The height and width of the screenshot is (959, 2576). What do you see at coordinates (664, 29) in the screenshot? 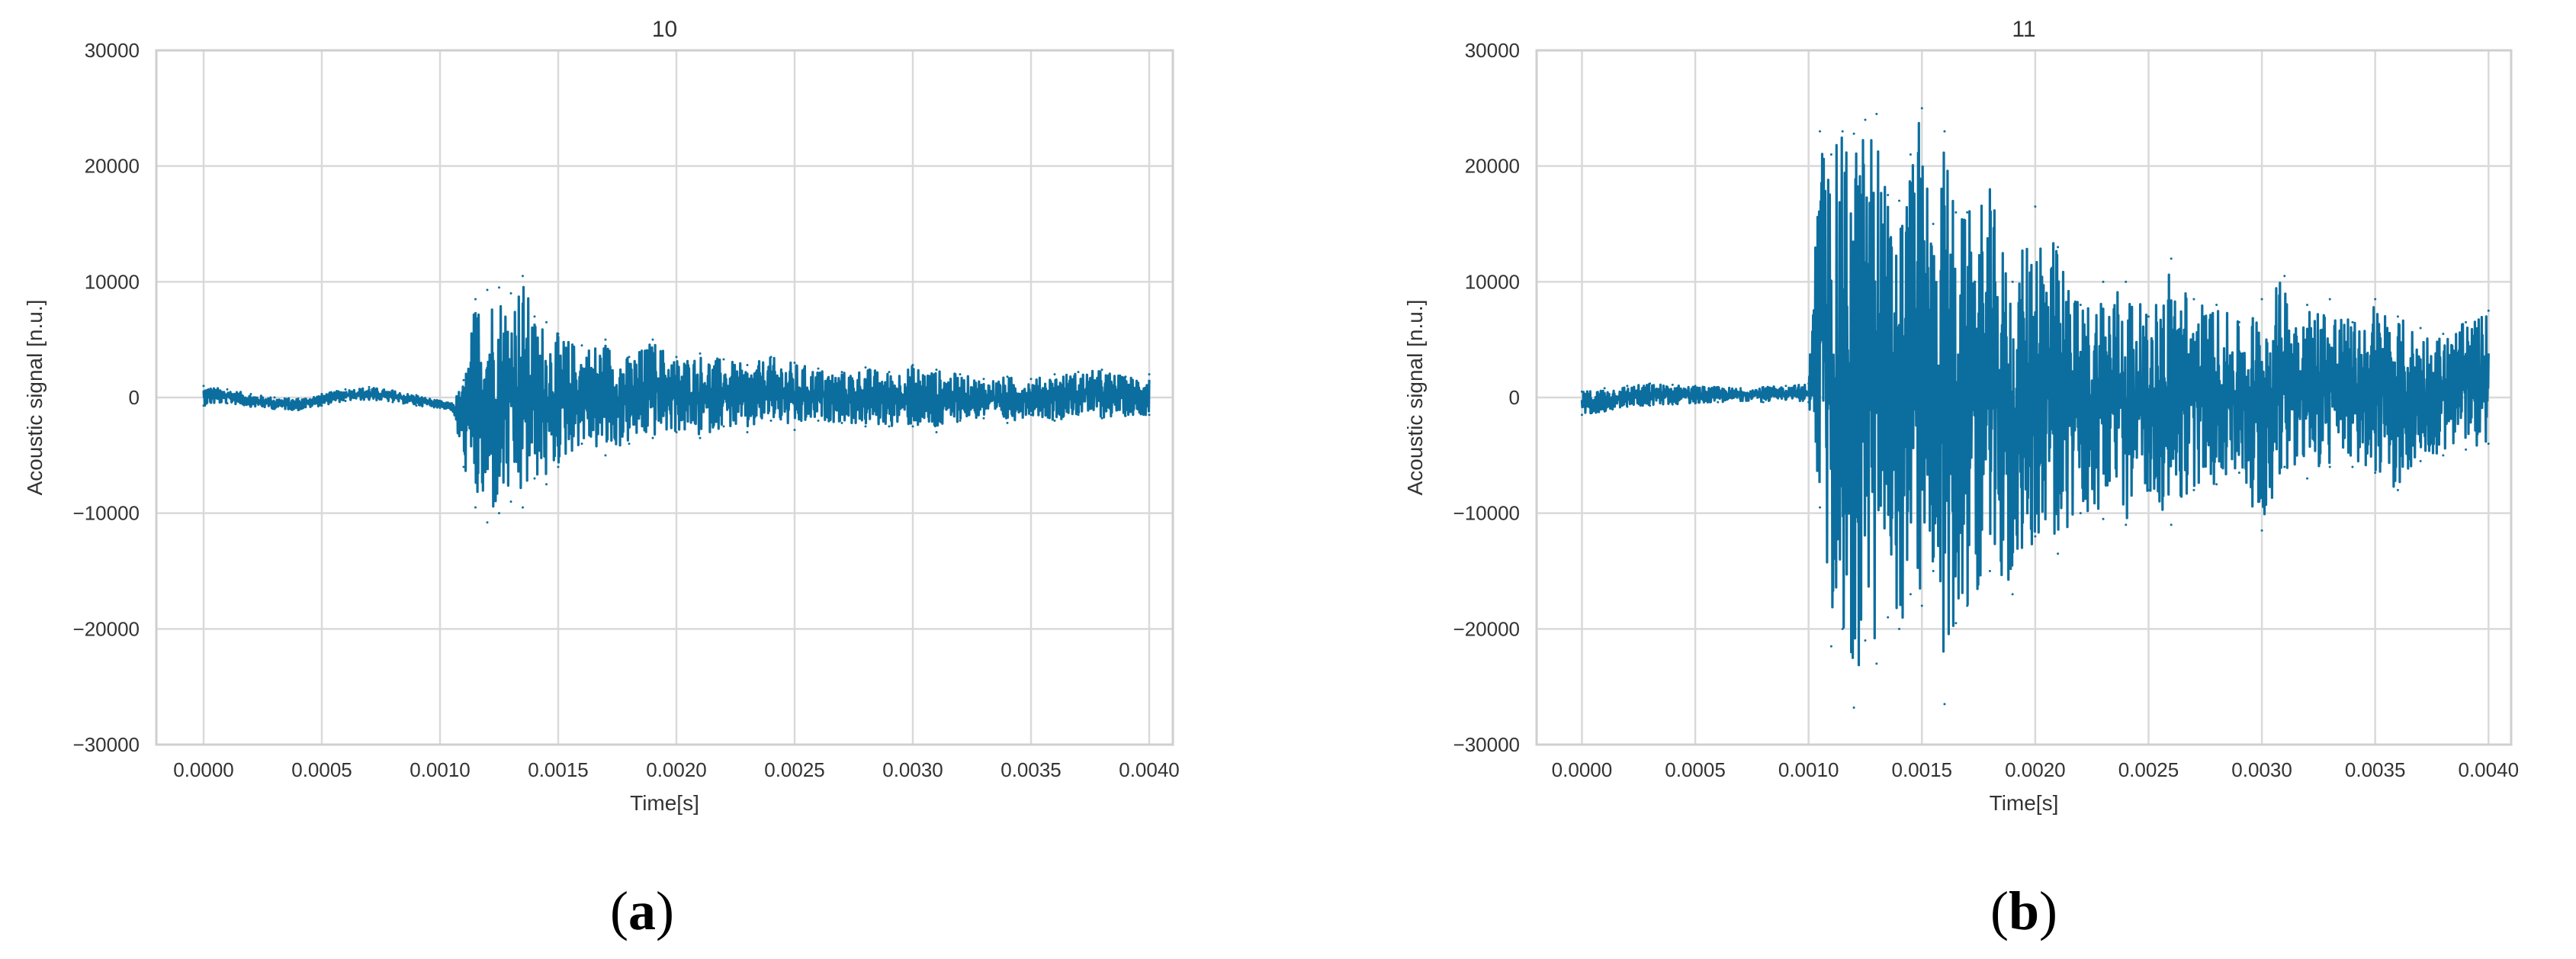
I see `chart-title: 10` at bounding box center [664, 29].